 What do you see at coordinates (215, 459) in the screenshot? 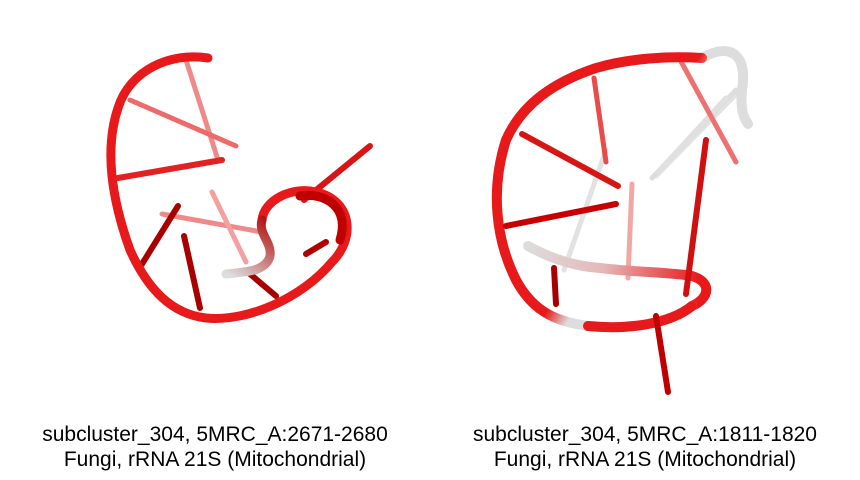
I see `caption-left-line2: Fungi, rRNA 21S (Mitochondrial)` at bounding box center [215, 459].